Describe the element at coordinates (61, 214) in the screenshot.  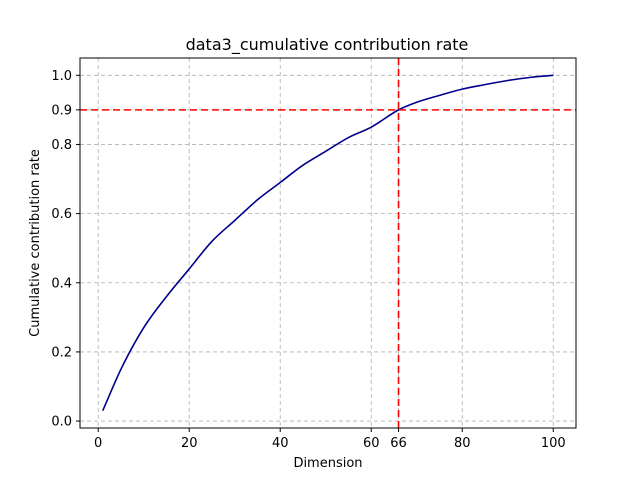
I see `y-tick-label: 0.6` at that location.